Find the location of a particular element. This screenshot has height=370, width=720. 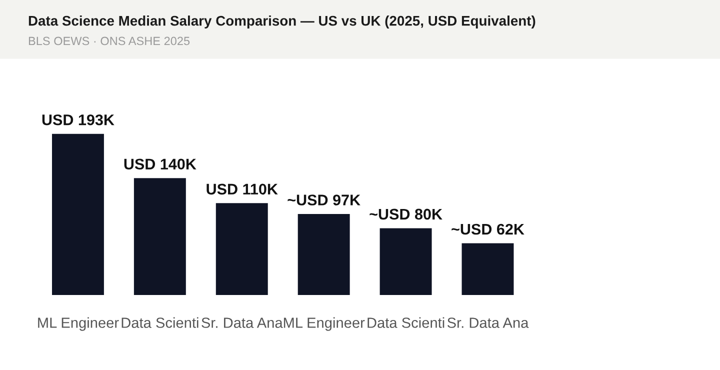

data-label: ~USD 80K is located at coordinates (406, 214).